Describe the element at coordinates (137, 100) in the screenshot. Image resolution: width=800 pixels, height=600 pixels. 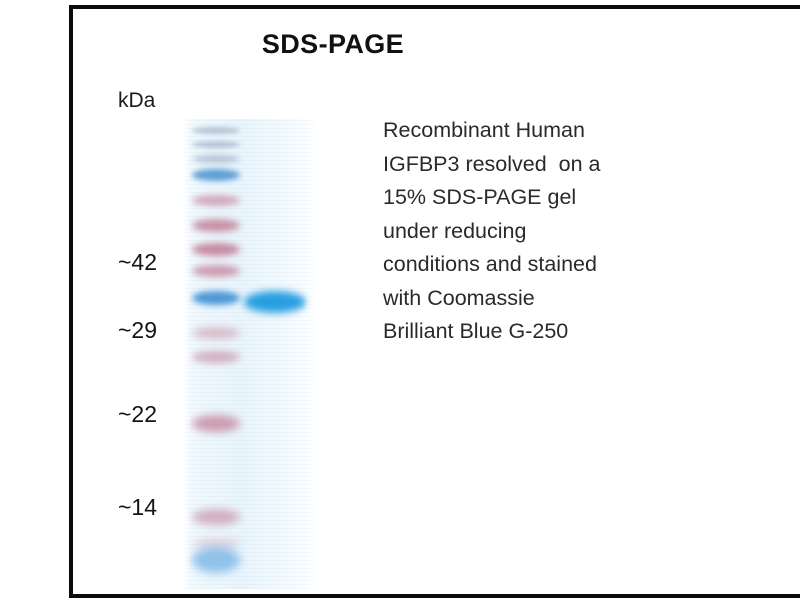
I see `kda-axis-header: kDa` at that location.